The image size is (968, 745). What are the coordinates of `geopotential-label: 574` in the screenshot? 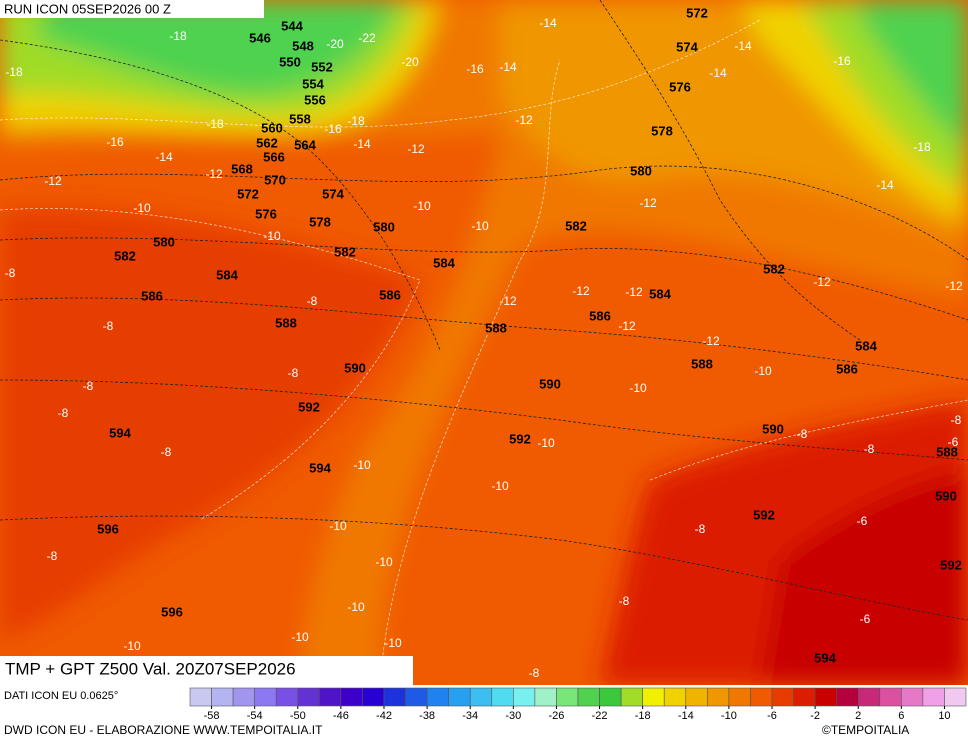 It's located at (333, 193).